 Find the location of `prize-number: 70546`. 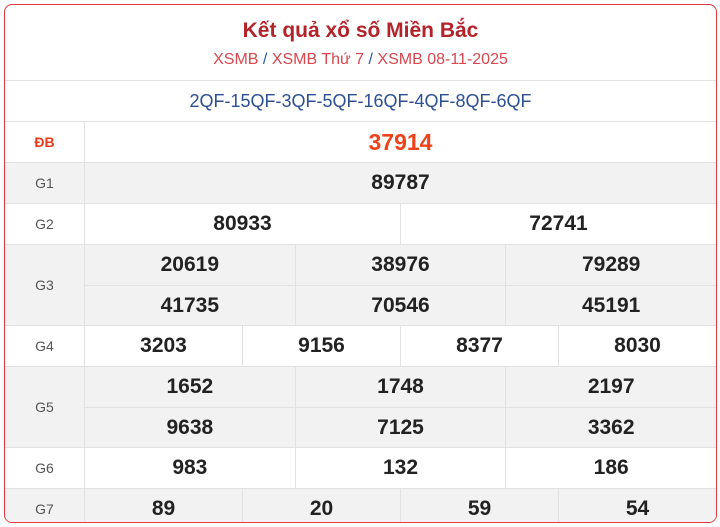

prize-number: 70546 is located at coordinates (400, 305).